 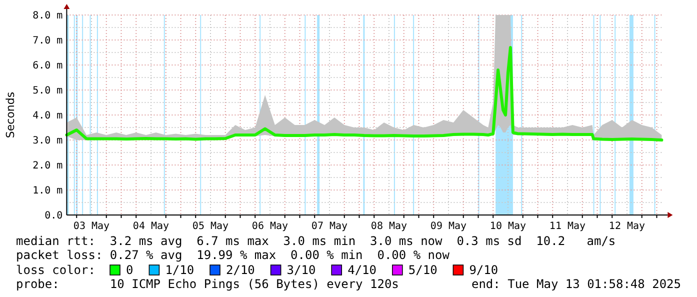 I want to click on text: 4/10, so click(x=362, y=270).